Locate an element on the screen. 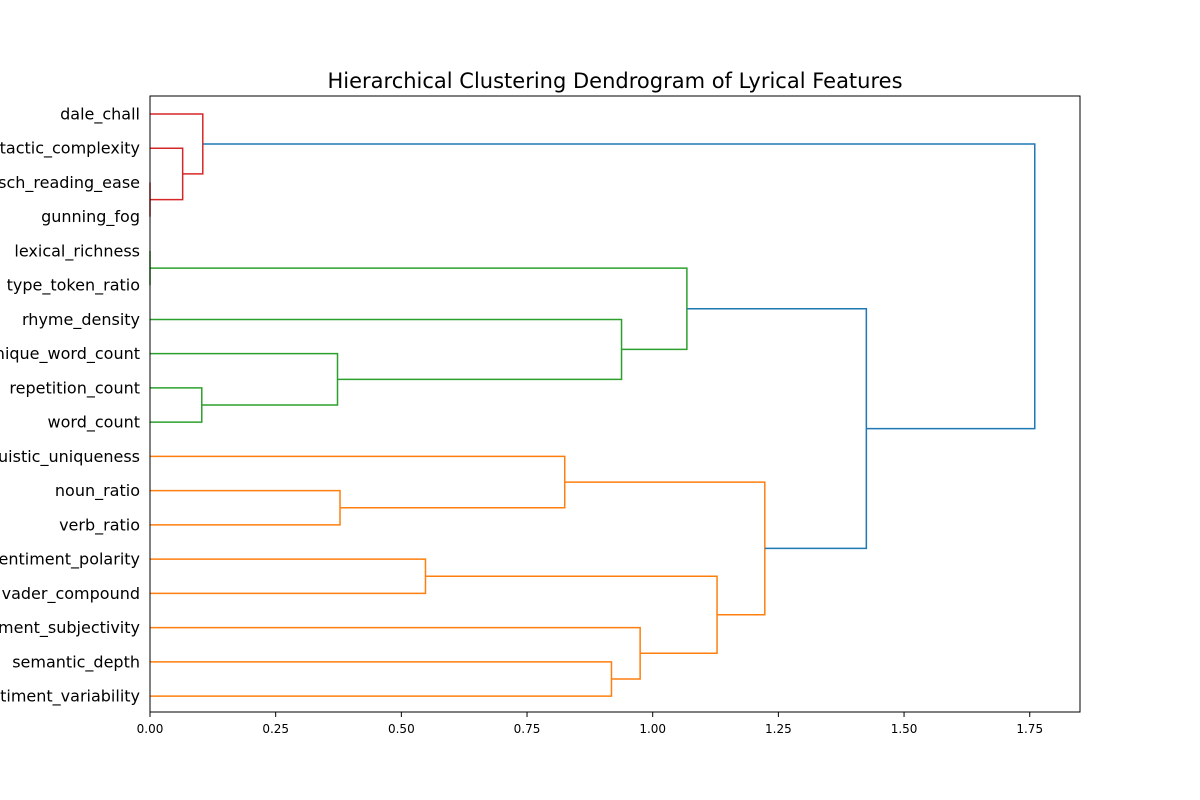 This screenshot has width=1200, height=800. leaf-label-noun-ratio: noun_ratio is located at coordinates (97, 491).